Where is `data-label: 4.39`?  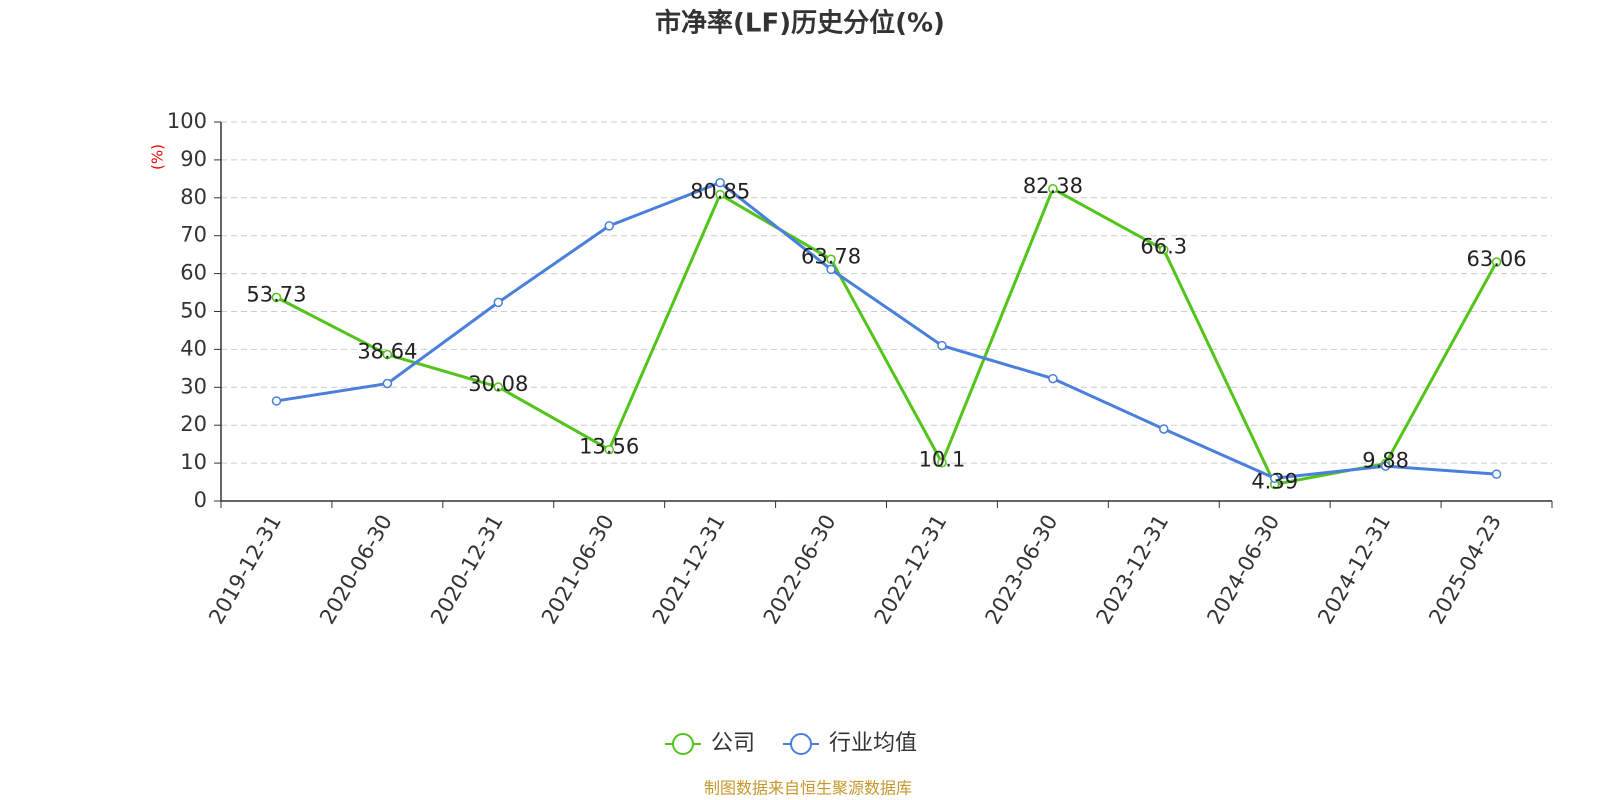
data-label: 4.39 is located at coordinates (1274, 481).